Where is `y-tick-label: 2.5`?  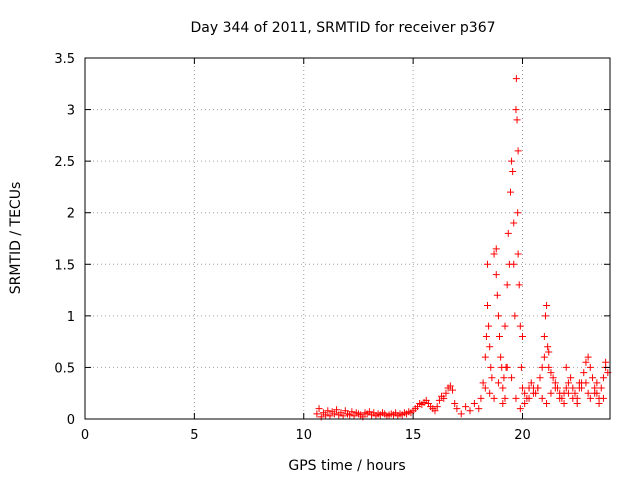 y-tick-label: 2.5 is located at coordinates (64, 162).